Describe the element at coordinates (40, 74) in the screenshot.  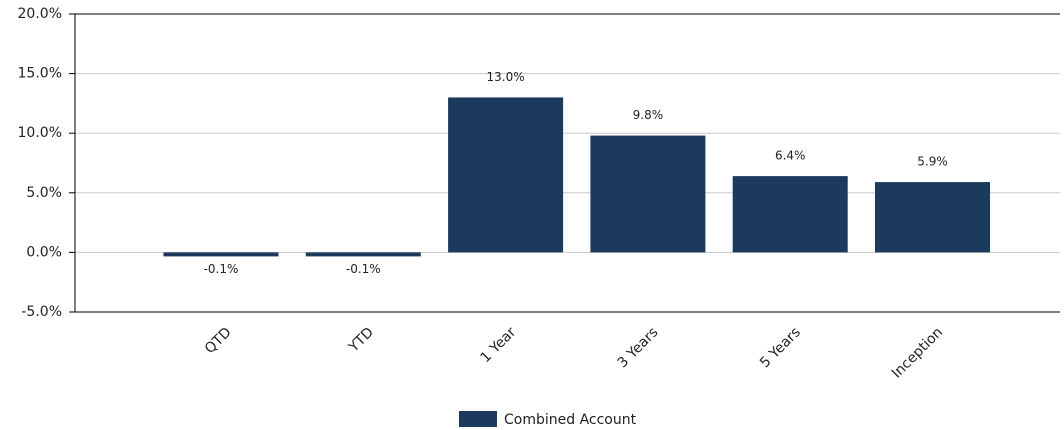
I see `y-tick-label: 15.0%` at that location.